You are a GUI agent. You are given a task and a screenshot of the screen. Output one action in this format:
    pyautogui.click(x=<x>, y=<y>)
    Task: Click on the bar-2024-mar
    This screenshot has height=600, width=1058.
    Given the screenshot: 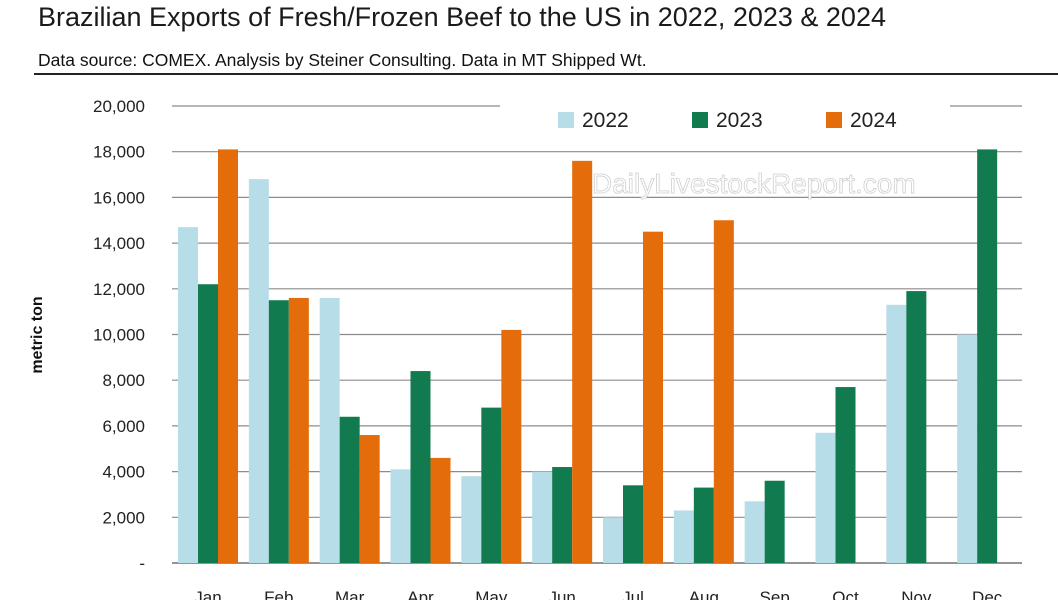 What is the action you would take?
    pyautogui.click(x=369, y=499)
    